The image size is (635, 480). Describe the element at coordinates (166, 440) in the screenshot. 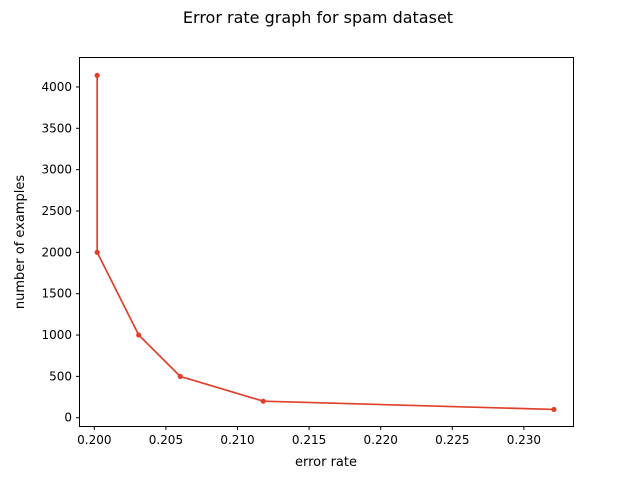

I see `x-tick-label: 0.205` at that location.